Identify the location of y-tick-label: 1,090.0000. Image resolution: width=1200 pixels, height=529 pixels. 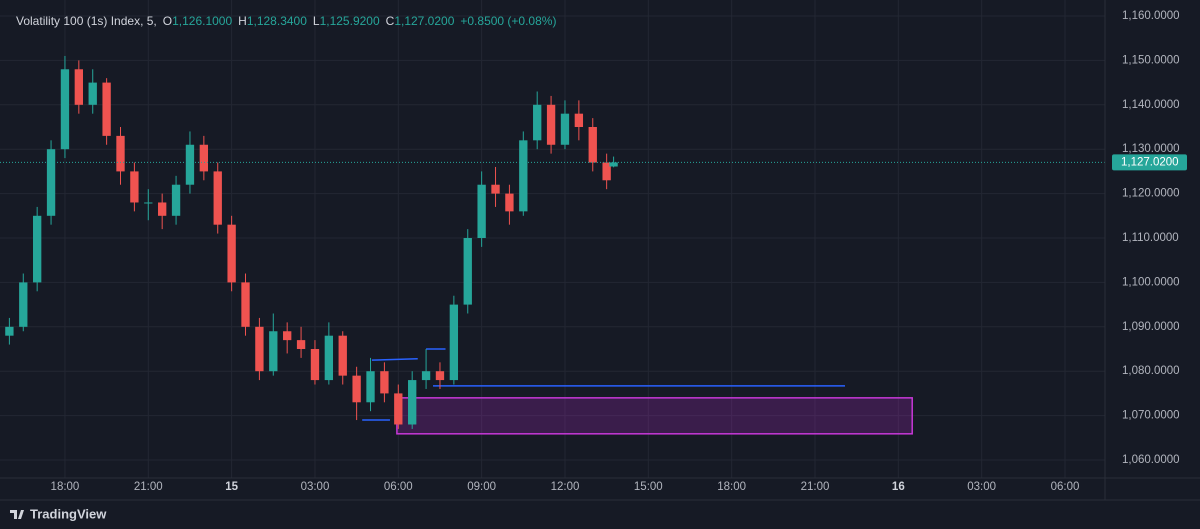
(1151, 327).